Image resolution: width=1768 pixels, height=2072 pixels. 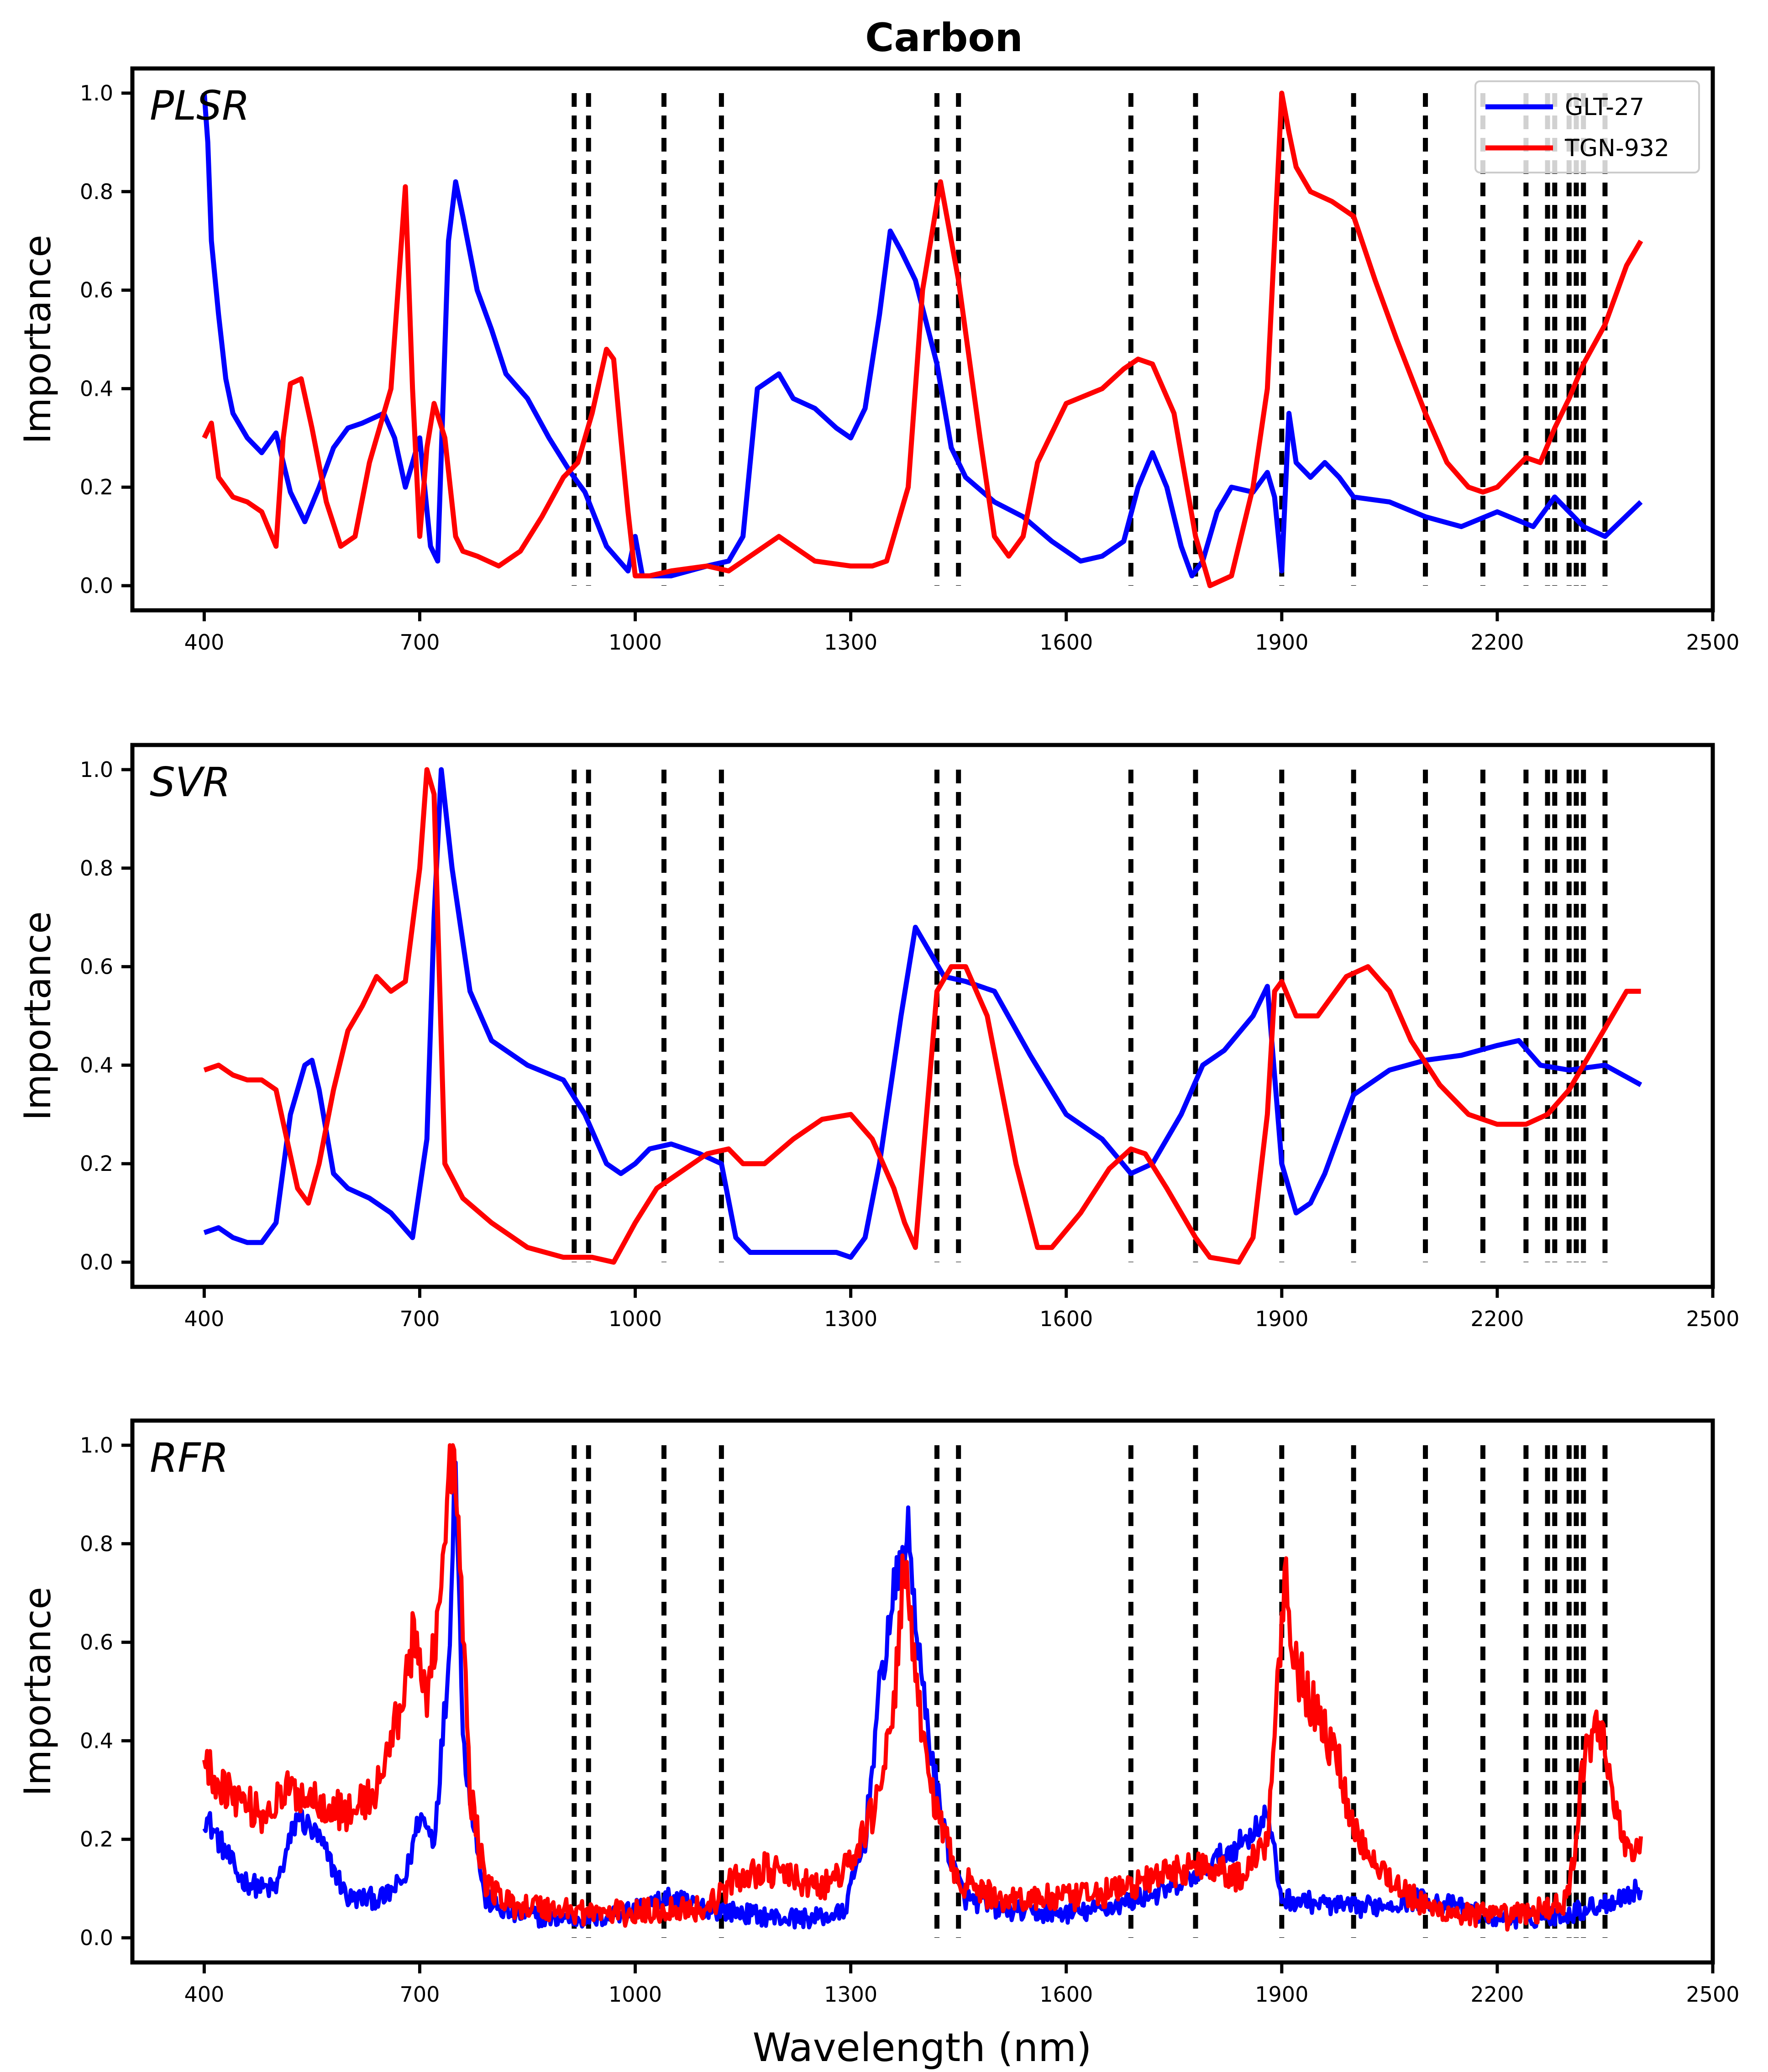 What do you see at coordinates (944, 38) in the screenshot?
I see `figure-title: Carbon` at bounding box center [944, 38].